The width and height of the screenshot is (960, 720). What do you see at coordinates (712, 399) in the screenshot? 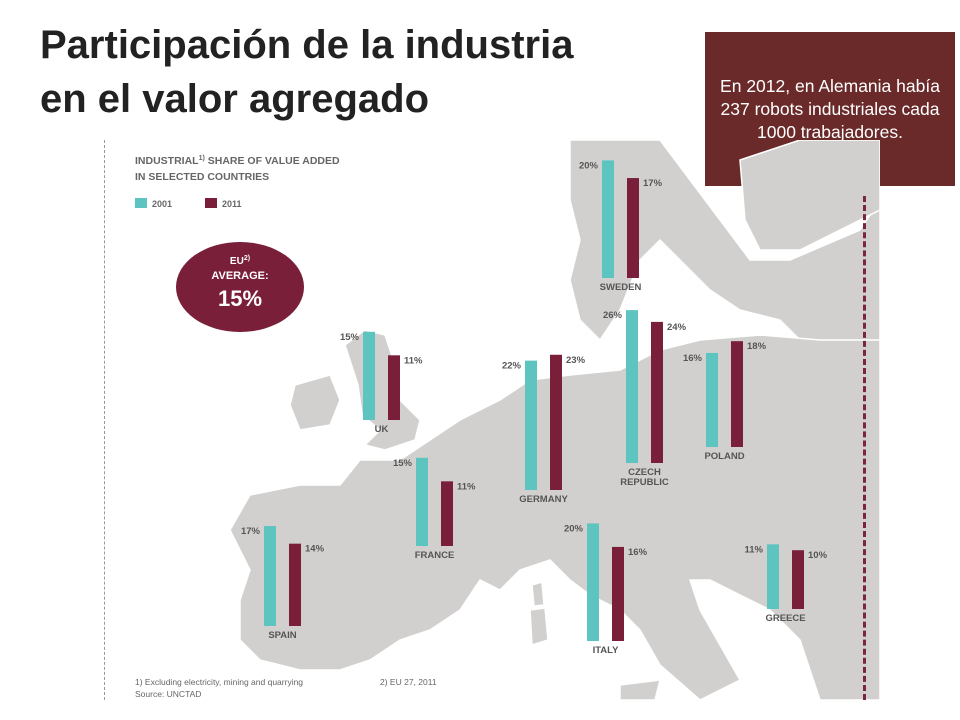
I see `bar-2001-poland` at bounding box center [712, 399].